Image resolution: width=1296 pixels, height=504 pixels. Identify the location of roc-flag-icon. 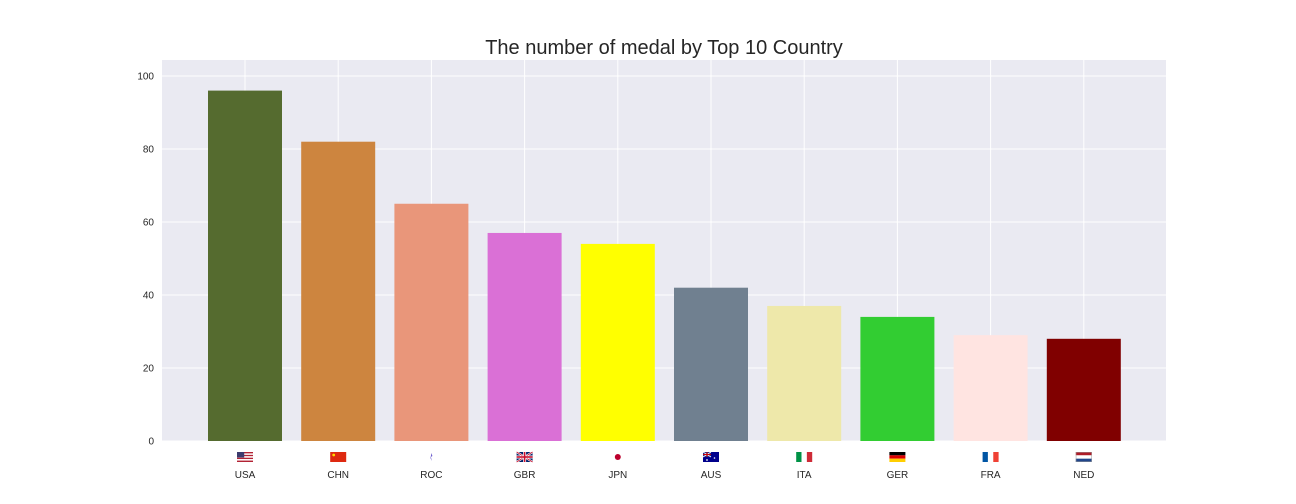
(431, 457).